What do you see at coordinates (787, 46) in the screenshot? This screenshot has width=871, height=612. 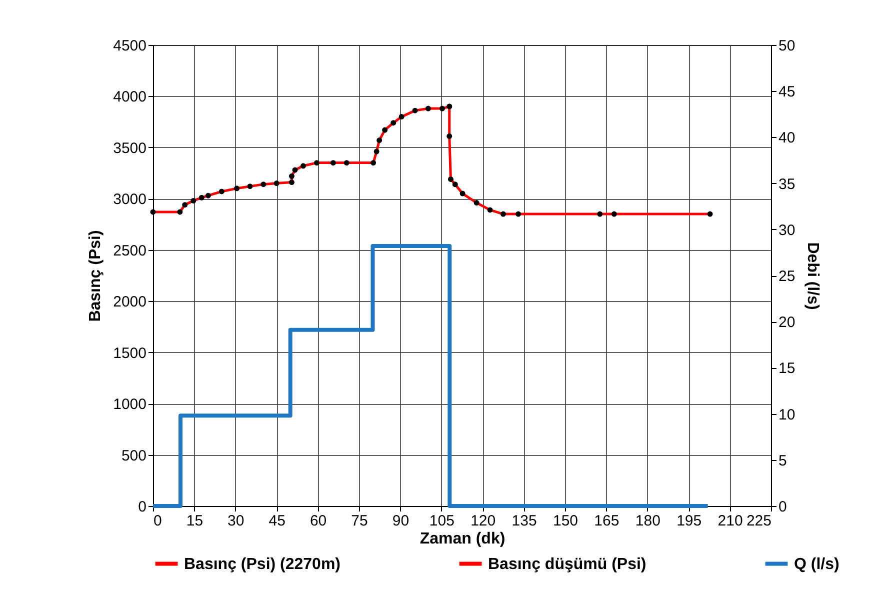 I see `y2-tick-label: 50` at bounding box center [787, 46].